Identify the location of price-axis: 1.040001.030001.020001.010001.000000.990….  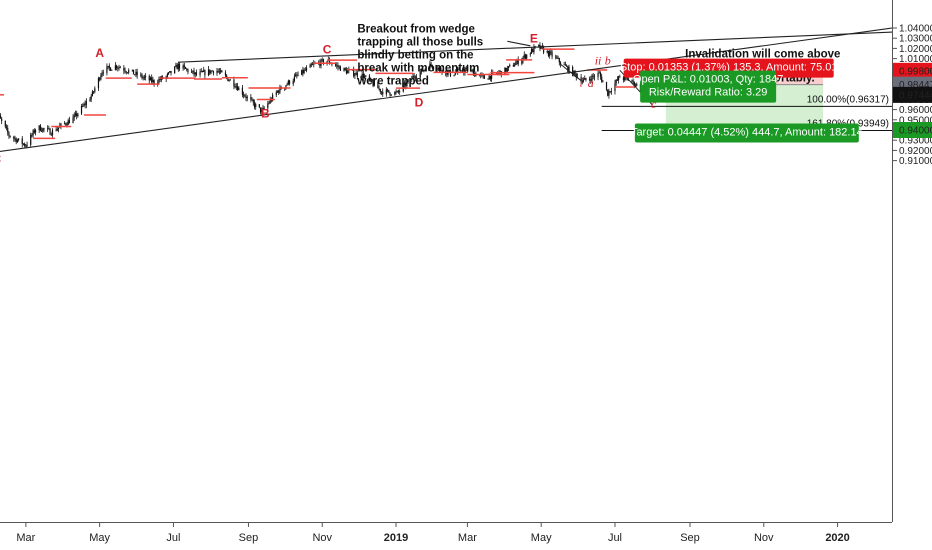
(912, 275).